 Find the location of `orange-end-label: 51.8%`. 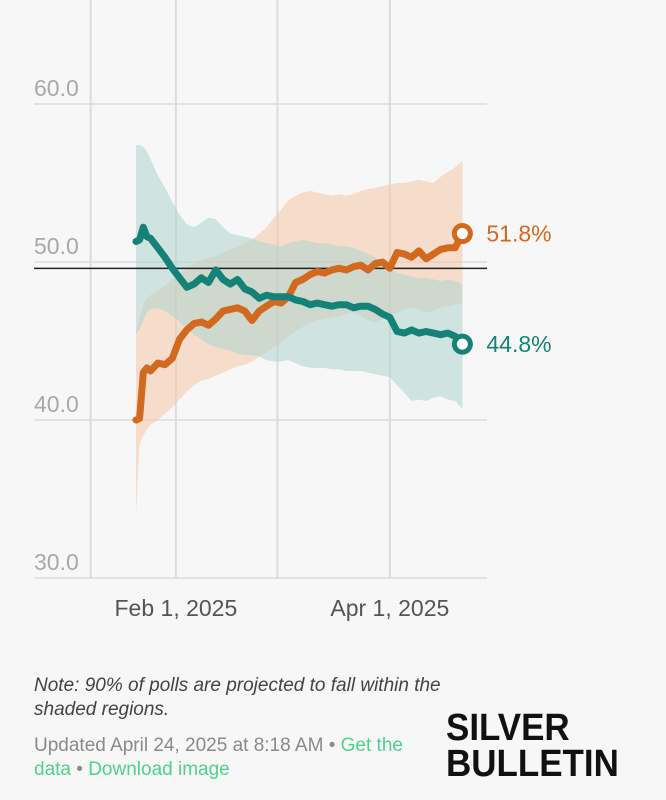

orange-end-label: 51.8% is located at coordinates (518, 234).